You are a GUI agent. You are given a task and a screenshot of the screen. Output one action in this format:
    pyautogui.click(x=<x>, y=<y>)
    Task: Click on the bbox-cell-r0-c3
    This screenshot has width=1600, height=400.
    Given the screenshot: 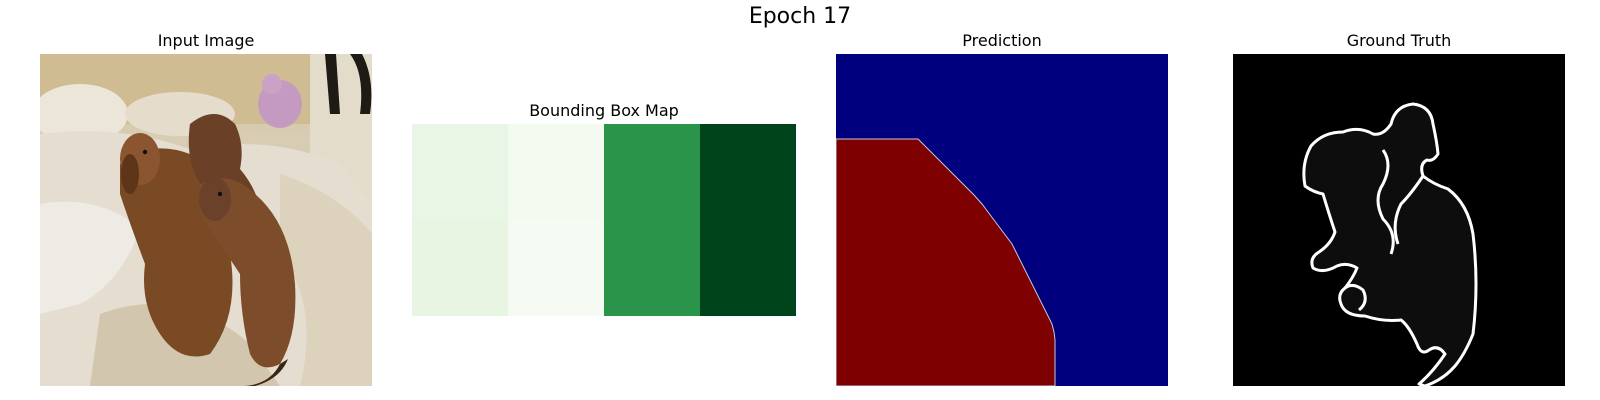 What is the action you would take?
    pyautogui.click(x=748, y=172)
    